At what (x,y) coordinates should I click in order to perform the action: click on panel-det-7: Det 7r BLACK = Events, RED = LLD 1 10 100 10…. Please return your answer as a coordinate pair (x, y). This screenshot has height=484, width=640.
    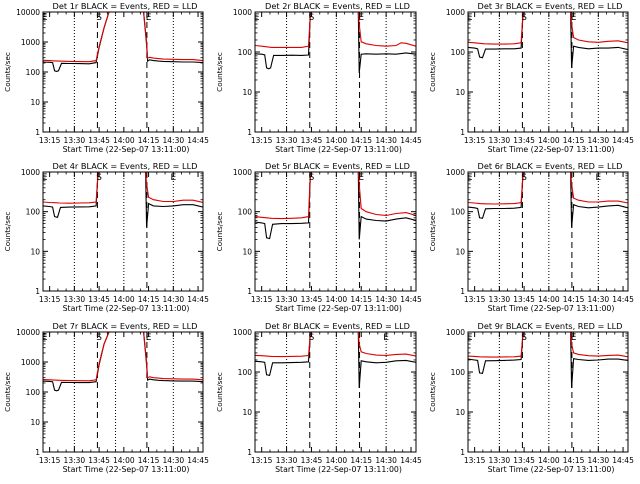
    Looking at the image, I should click on (106, 397).